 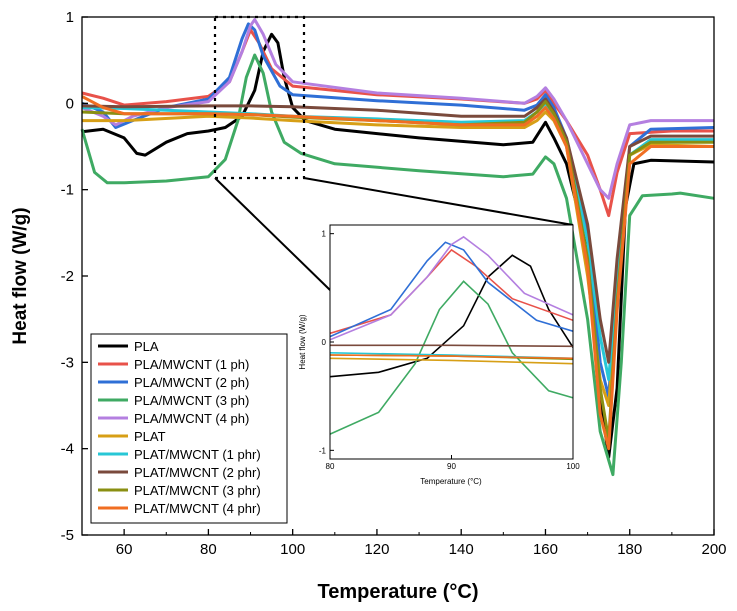 I want to click on zoom-connector-left, so click(x=272, y=234).